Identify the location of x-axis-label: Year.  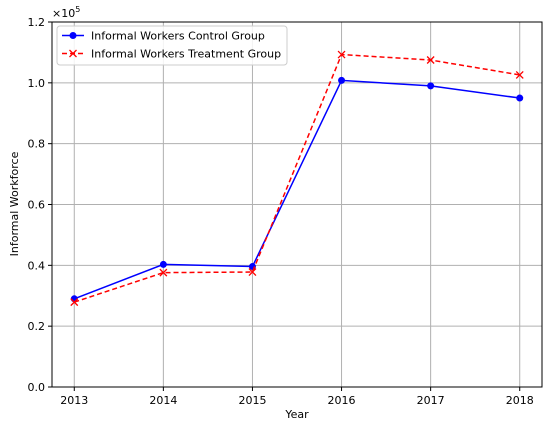
(296, 414).